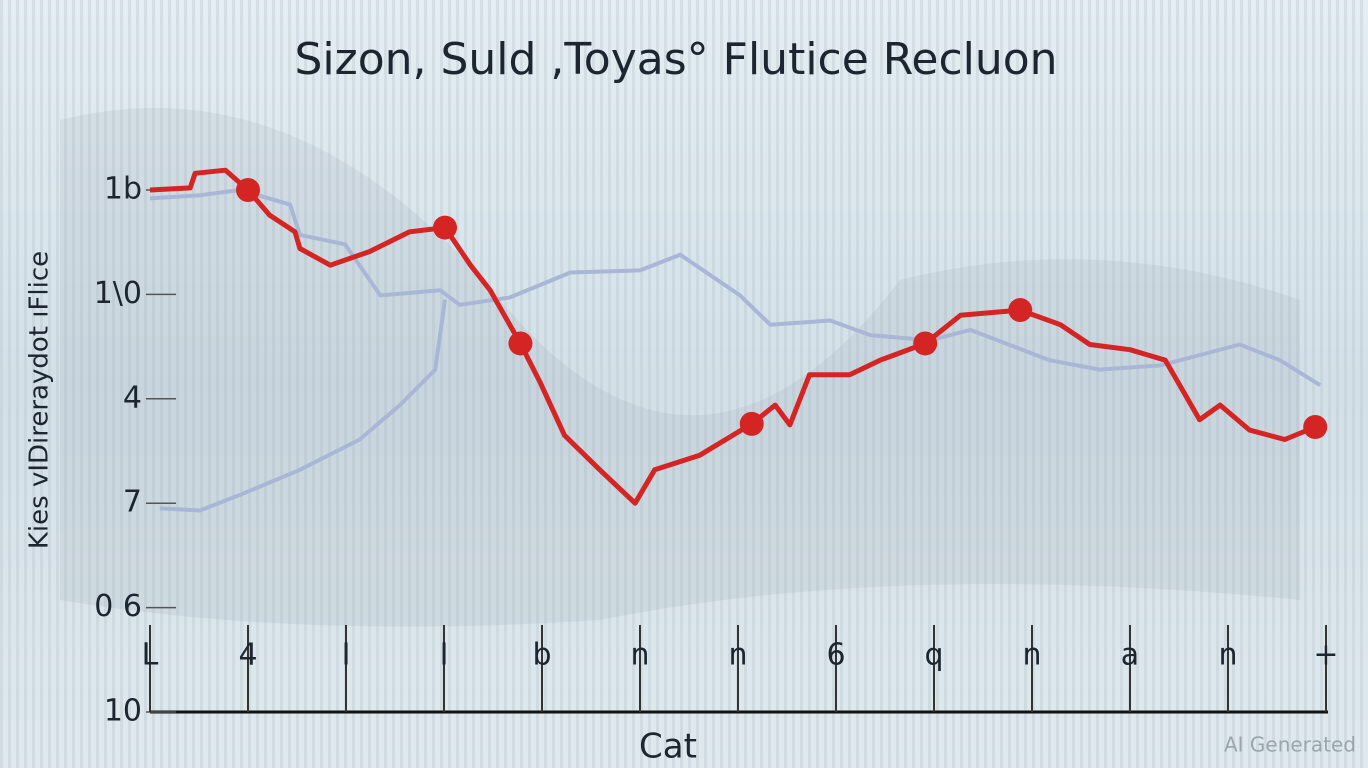  What do you see at coordinates (675, 59) in the screenshot?
I see `chart-title: Sizon, Suld ,Toyas° Flutice Recluon` at bounding box center [675, 59].